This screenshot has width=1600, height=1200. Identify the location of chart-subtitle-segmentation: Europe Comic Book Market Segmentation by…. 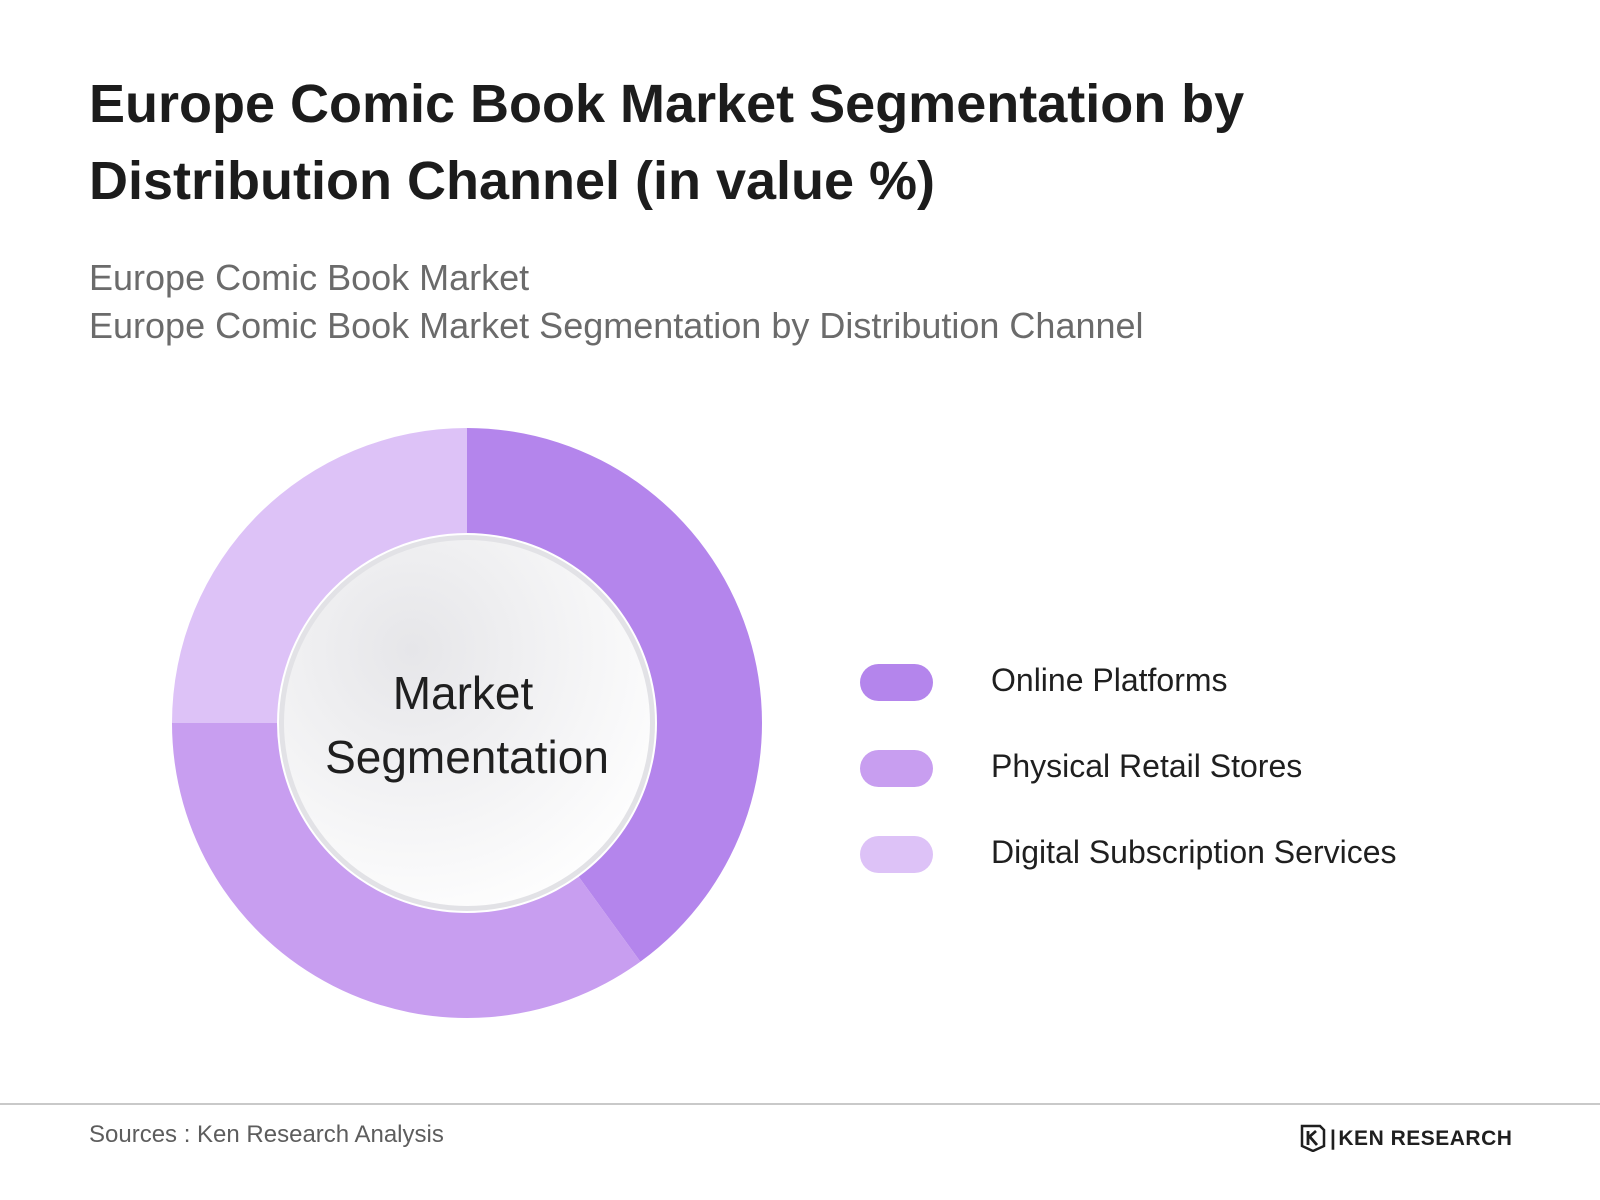
(616, 325).